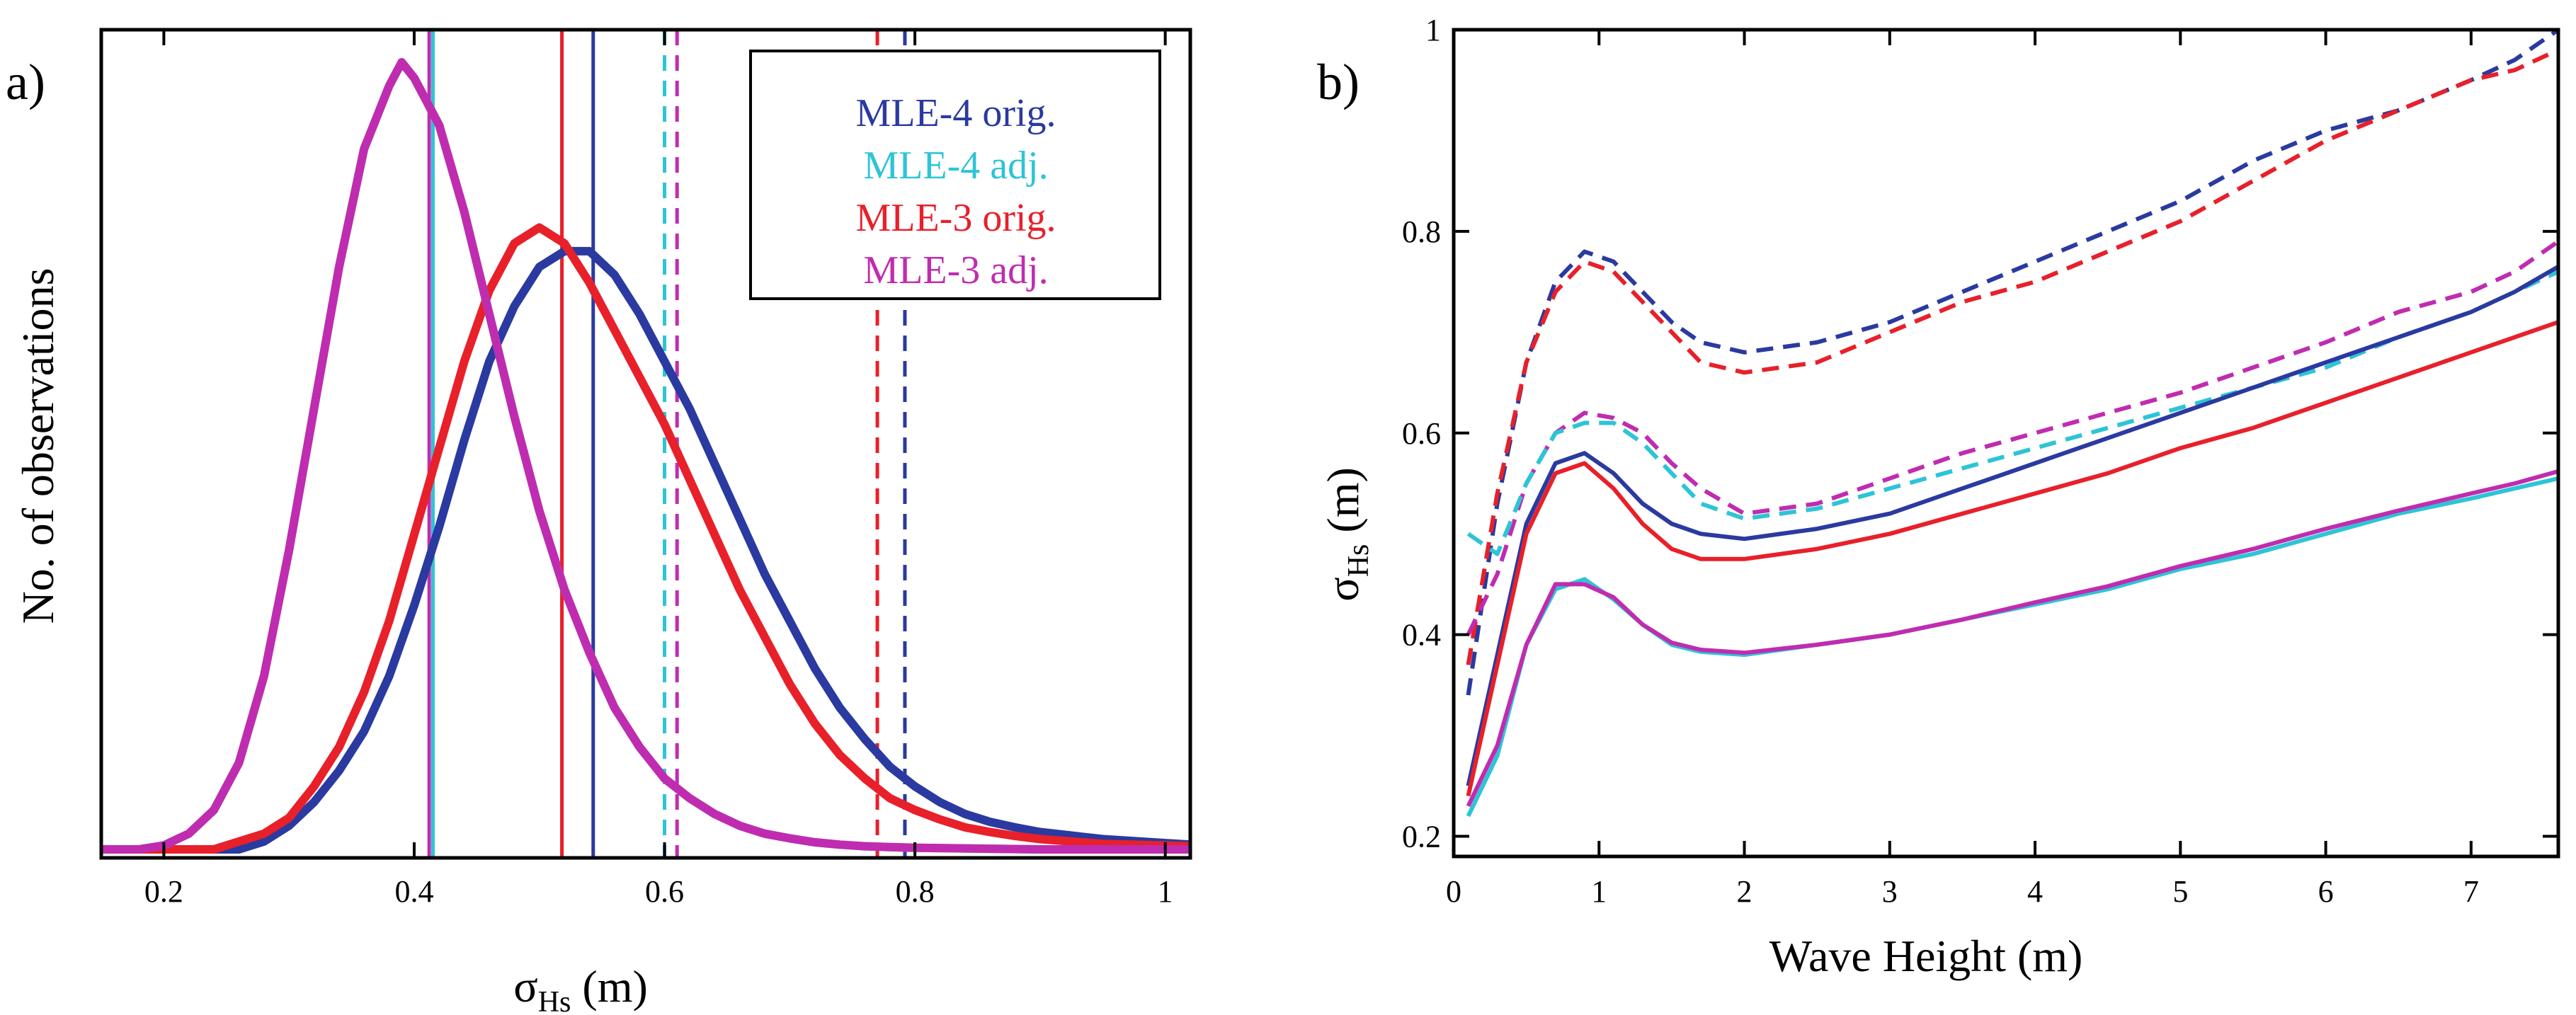 This screenshot has height=1015, width=2576. What do you see at coordinates (1343, 506) in the screenshot?
I see `panel-b-ylabel-unit: (m)` at bounding box center [1343, 506].